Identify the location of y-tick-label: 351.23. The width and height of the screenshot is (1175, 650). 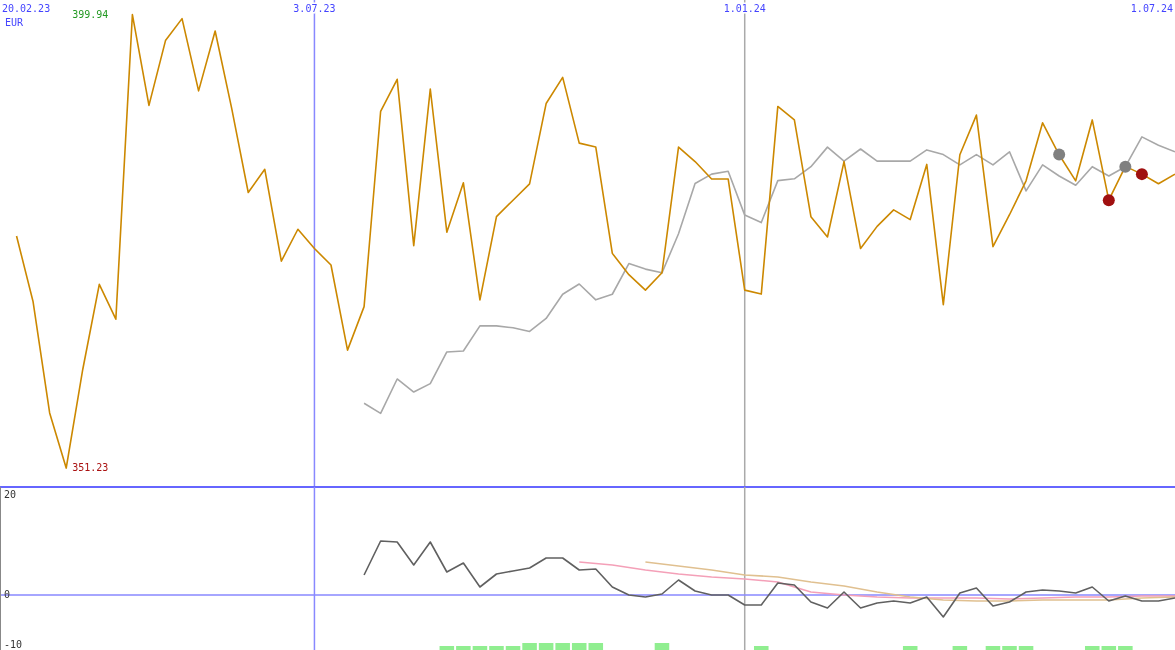
(90, 468).